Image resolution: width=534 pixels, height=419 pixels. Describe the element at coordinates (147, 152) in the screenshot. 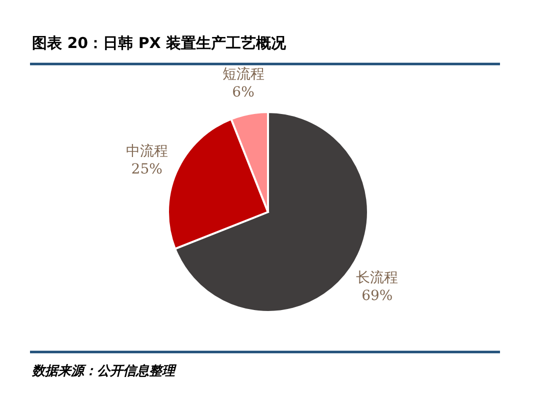

I see `slice-label: 中流程` at that location.